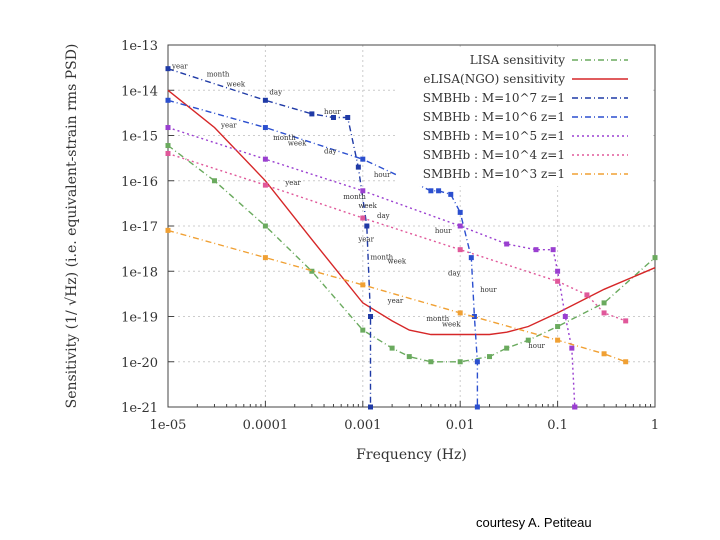 The image size is (720, 540). I want to click on y-tick-label: 1e-14, so click(139, 91).